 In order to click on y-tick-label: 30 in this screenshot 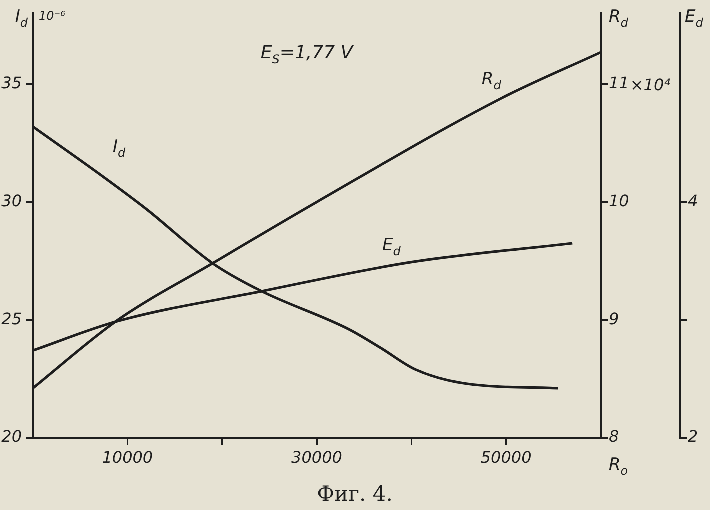, I will do `click(12, 200)`.